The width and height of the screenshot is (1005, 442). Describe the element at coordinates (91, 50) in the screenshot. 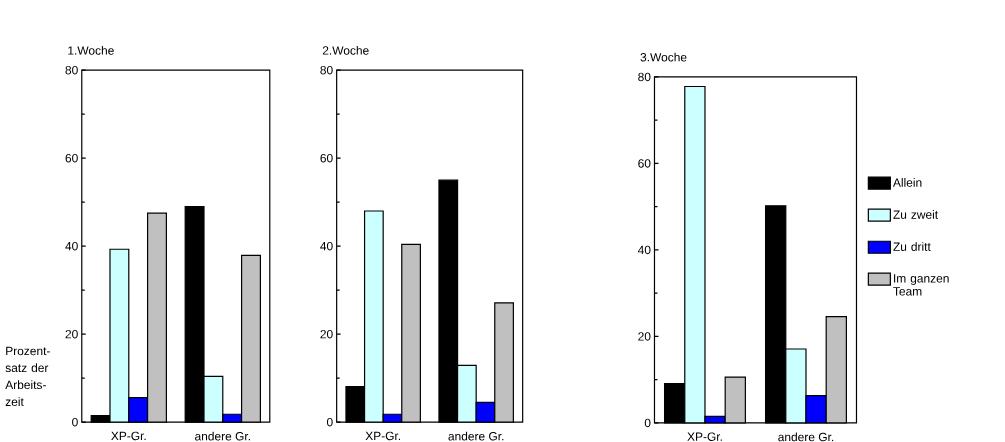

I see `chart-title: 1.Woche` at that location.